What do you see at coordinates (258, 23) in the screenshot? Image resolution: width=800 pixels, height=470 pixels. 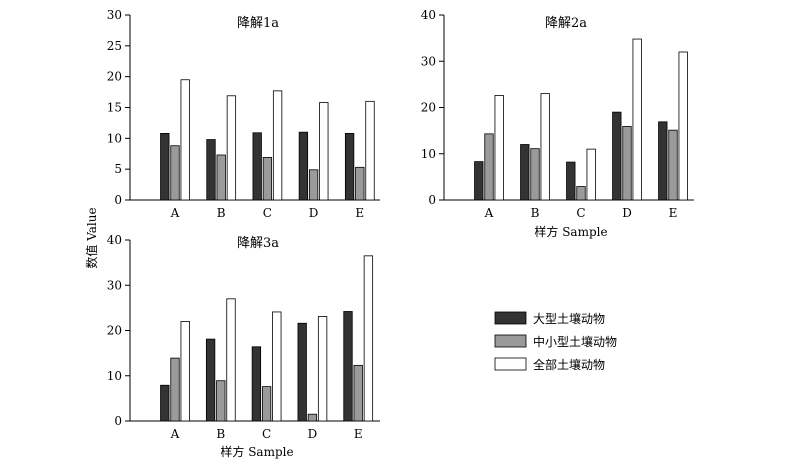 I see `chart-title: 降解1a` at bounding box center [258, 23].